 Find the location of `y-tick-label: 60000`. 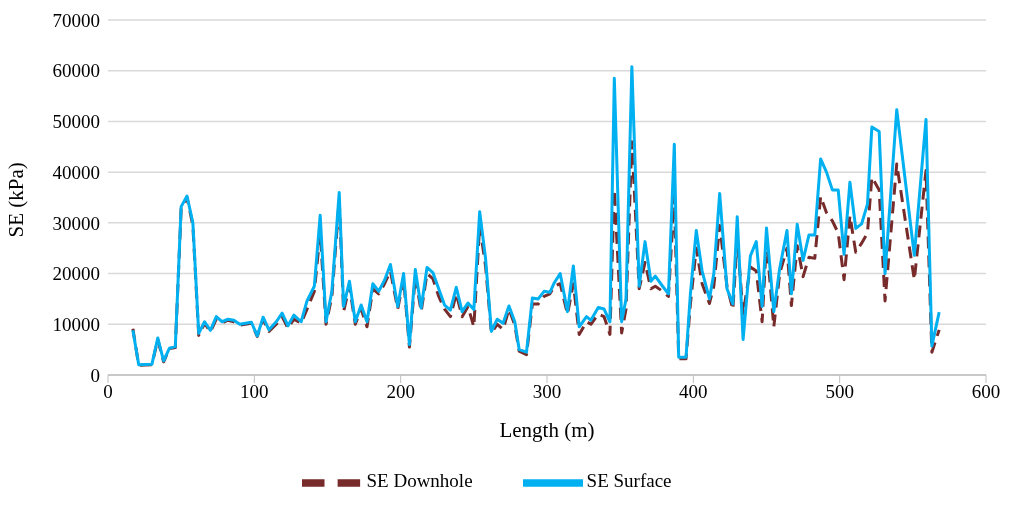

y-tick-label: 60000 is located at coordinates (76, 71).